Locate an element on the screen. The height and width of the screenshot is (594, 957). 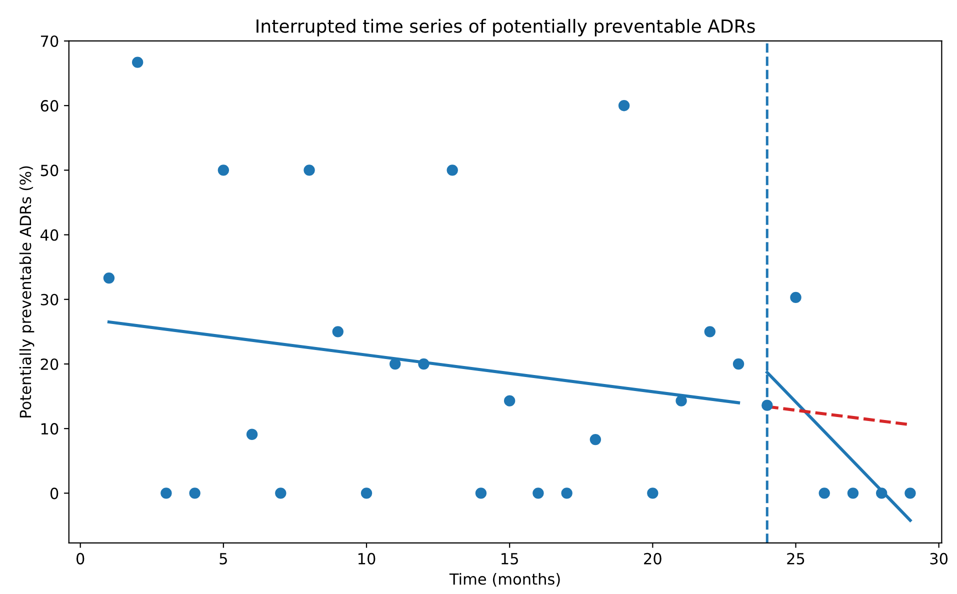
y-tick-label: 50 is located at coordinates (49, 170).